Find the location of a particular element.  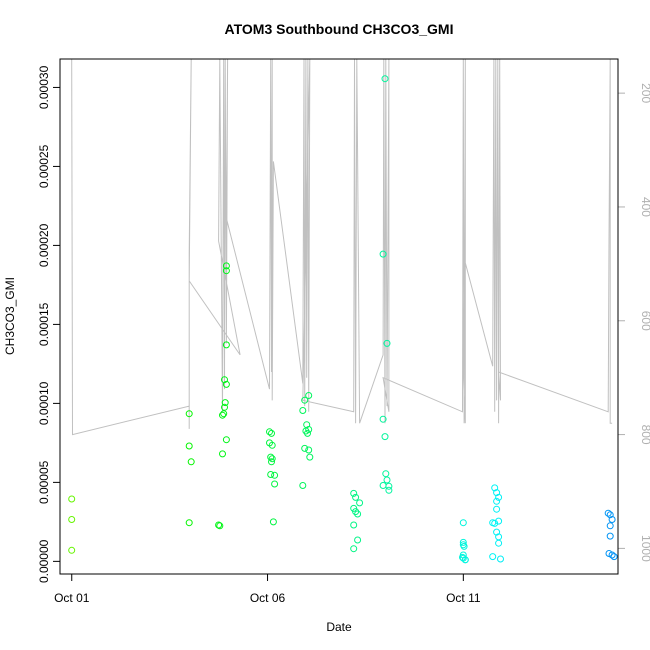

y-tick-label: 0.00005 is located at coordinates (44, 482).